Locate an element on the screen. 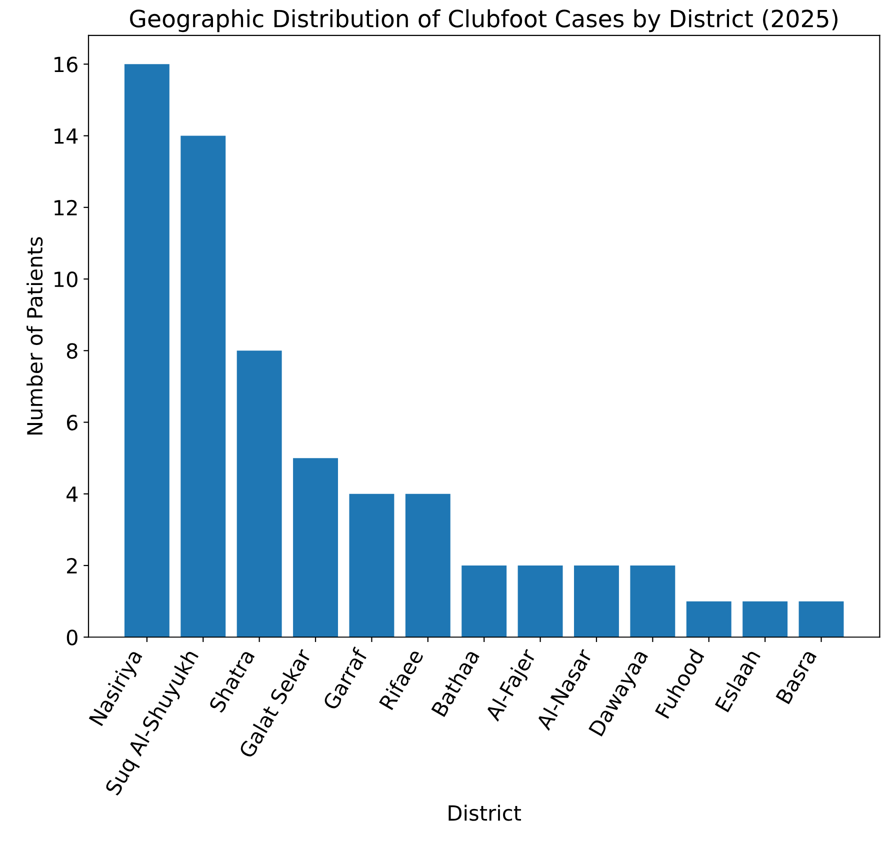 This screenshot has height=845, width=885. y-tick-label: 14 is located at coordinates (66, 136).